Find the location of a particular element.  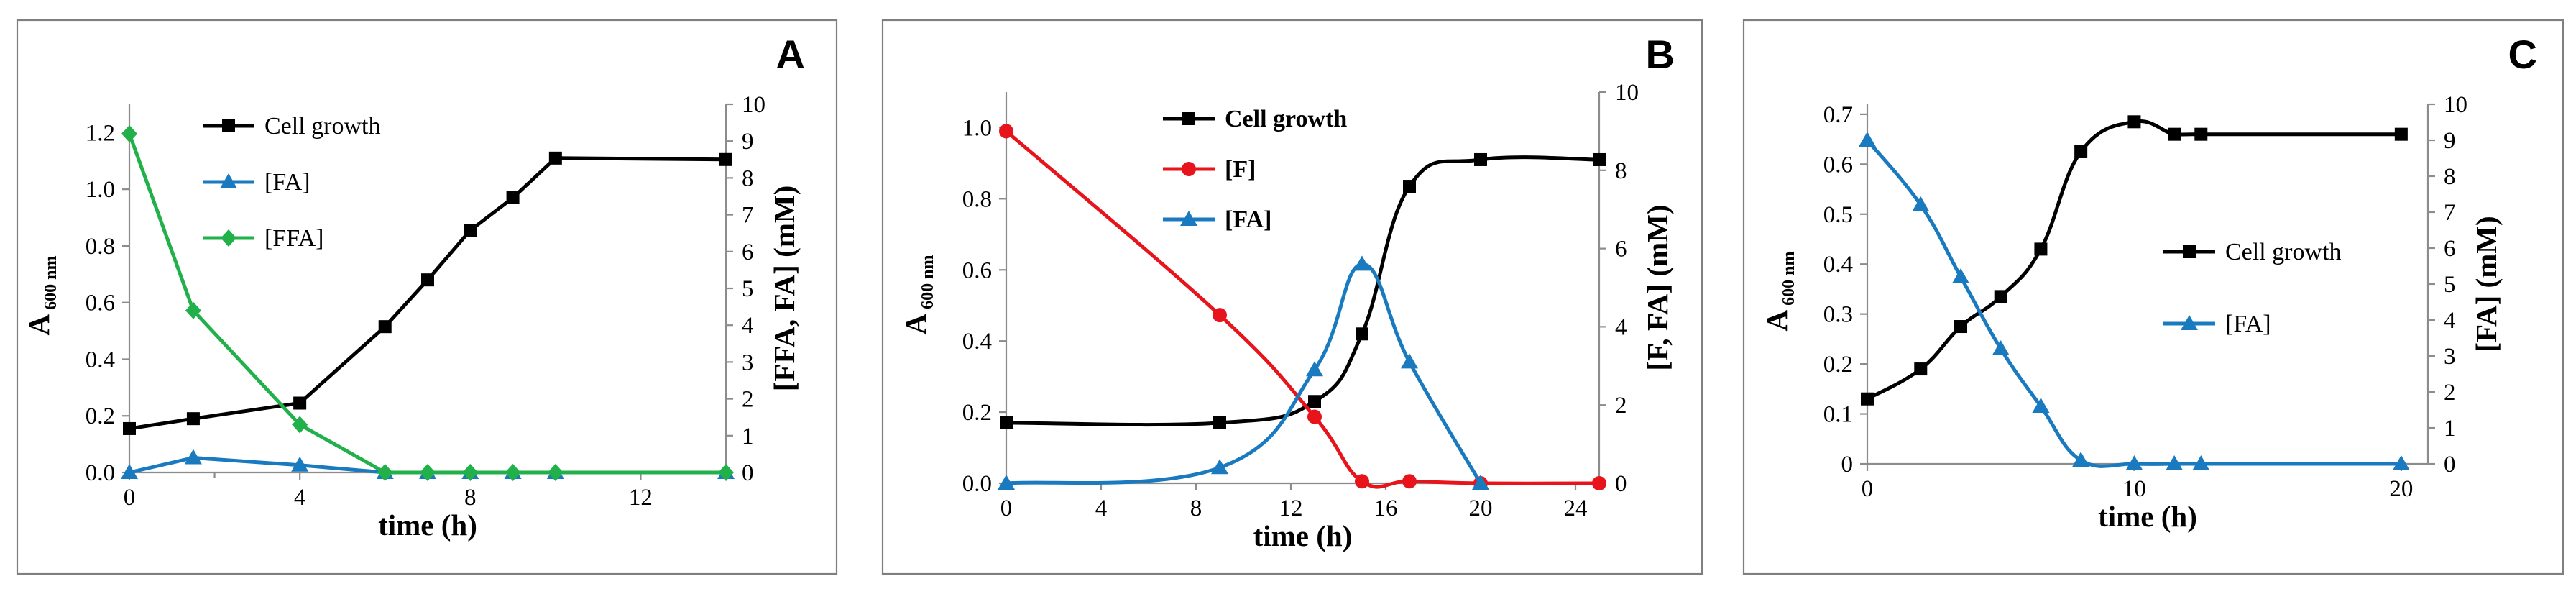

y-tick-label: 0.0 is located at coordinates (100, 473).